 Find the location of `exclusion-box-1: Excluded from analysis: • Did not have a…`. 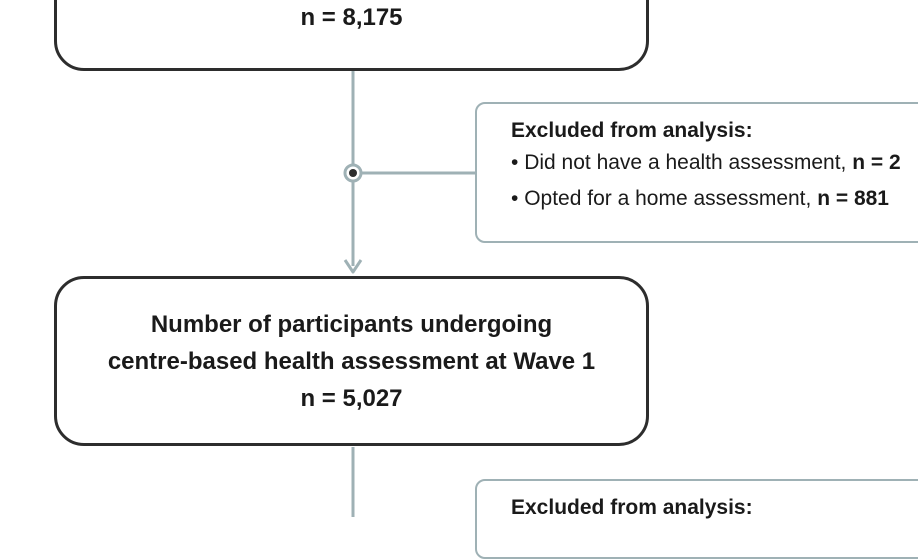

exclusion-box-1: Excluded from analysis: • Did not have a… is located at coordinates (696, 172).